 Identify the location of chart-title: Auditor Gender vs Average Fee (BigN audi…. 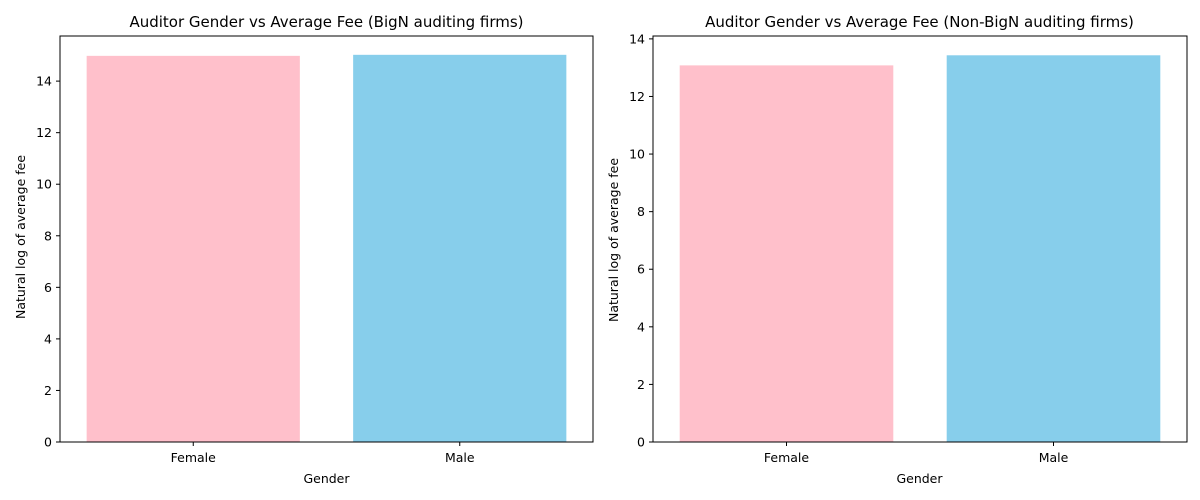
(326, 22).